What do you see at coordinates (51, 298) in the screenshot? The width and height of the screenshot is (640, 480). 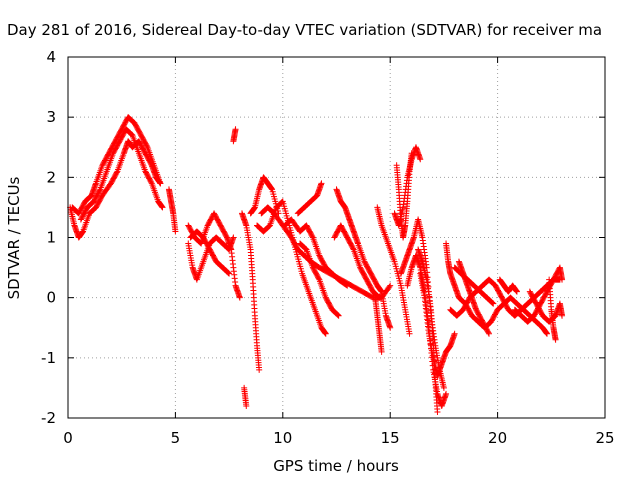 I see `y-tick-label: 0` at bounding box center [51, 298].